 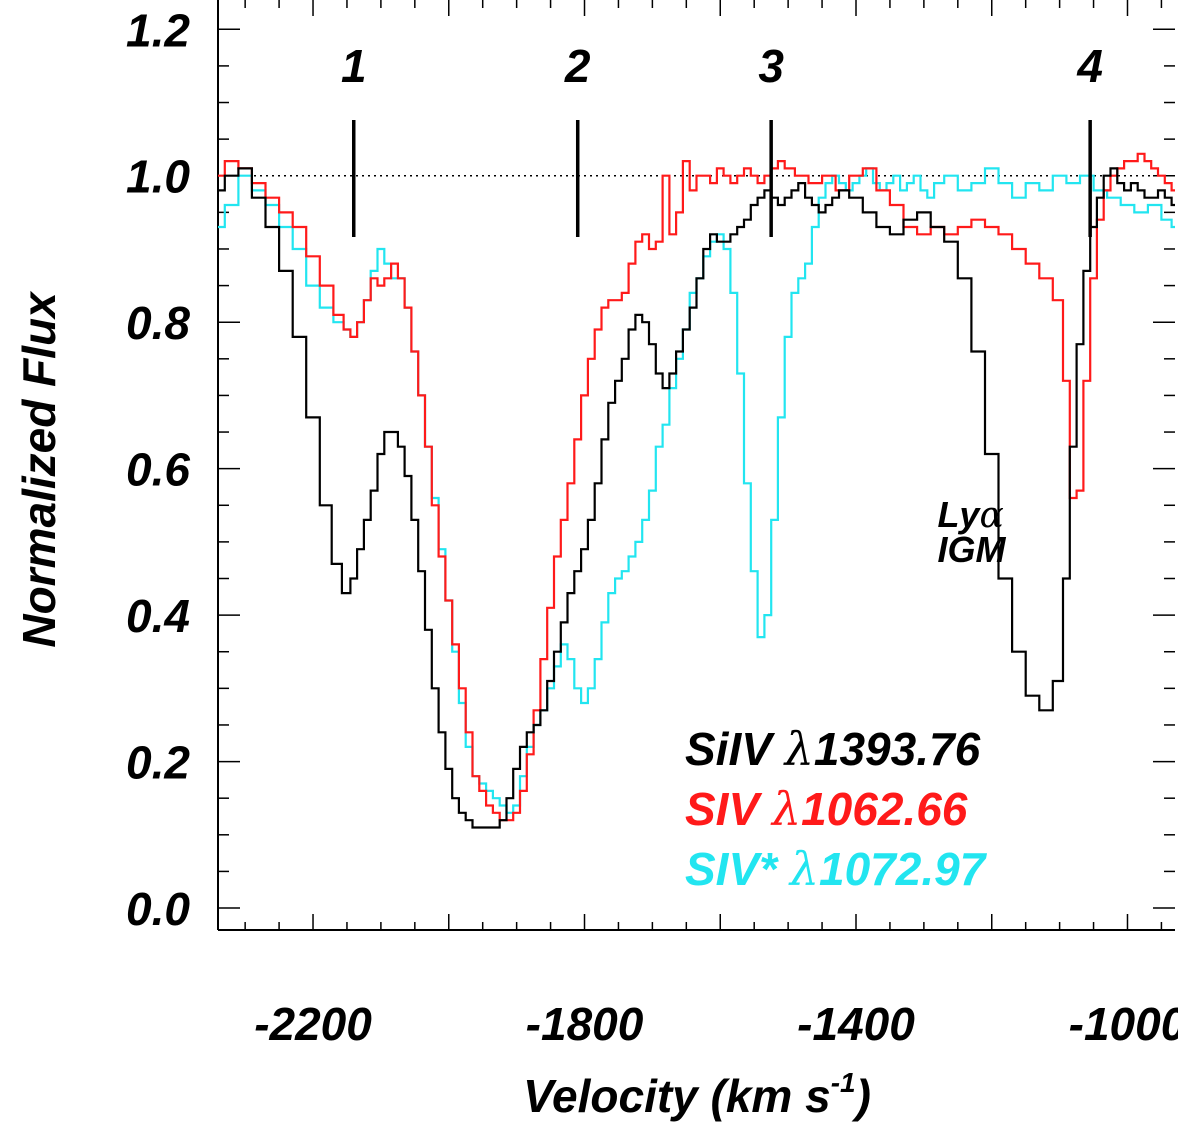 I want to click on marker-label-2: 2, so click(x=577, y=66).